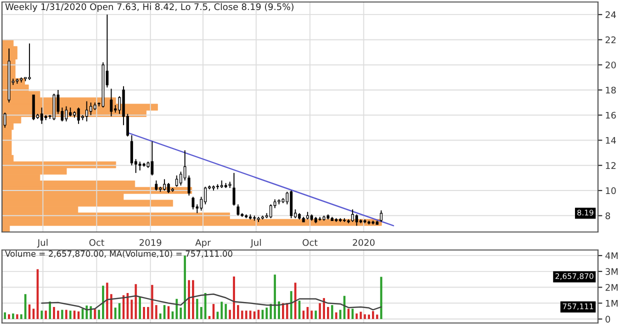 Image resolution: width=634 pixels, height=328 pixels. What do you see at coordinates (612, 271) in the screenshot?
I see `y-tick-label: 3M` at bounding box center [612, 271].